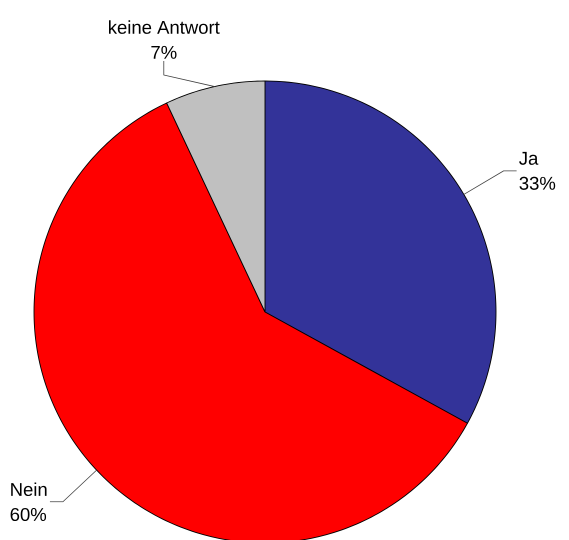  Describe the element at coordinates (29, 489) in the screenshot. I see `slice-label: Nein` at that location.